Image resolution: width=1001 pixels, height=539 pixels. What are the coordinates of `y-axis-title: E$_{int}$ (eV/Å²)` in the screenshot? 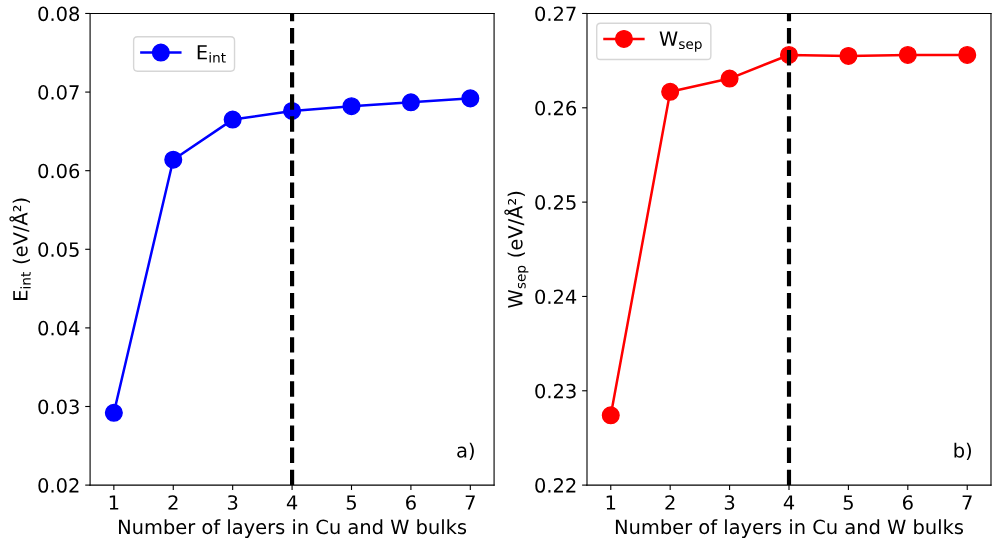 It's located at (20, 249).